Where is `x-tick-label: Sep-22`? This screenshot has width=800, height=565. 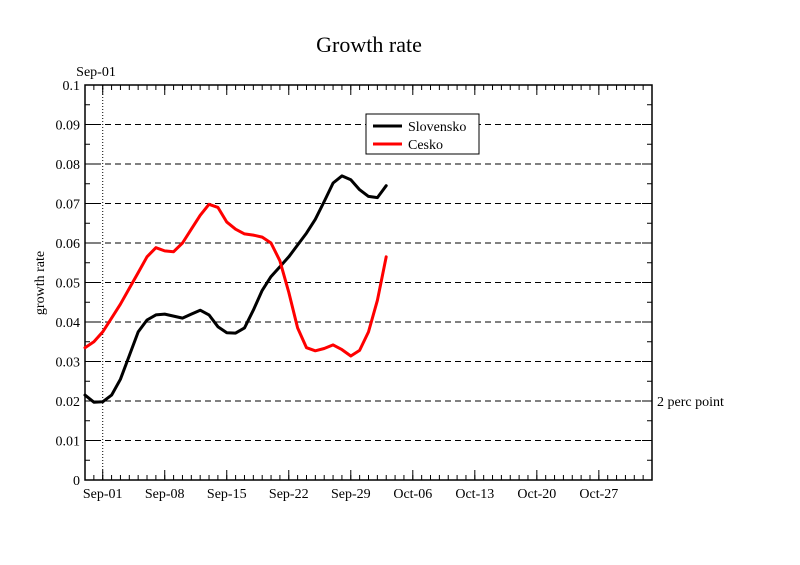 x-tick-label: Sep-22 is located at coordinates (289, 494).